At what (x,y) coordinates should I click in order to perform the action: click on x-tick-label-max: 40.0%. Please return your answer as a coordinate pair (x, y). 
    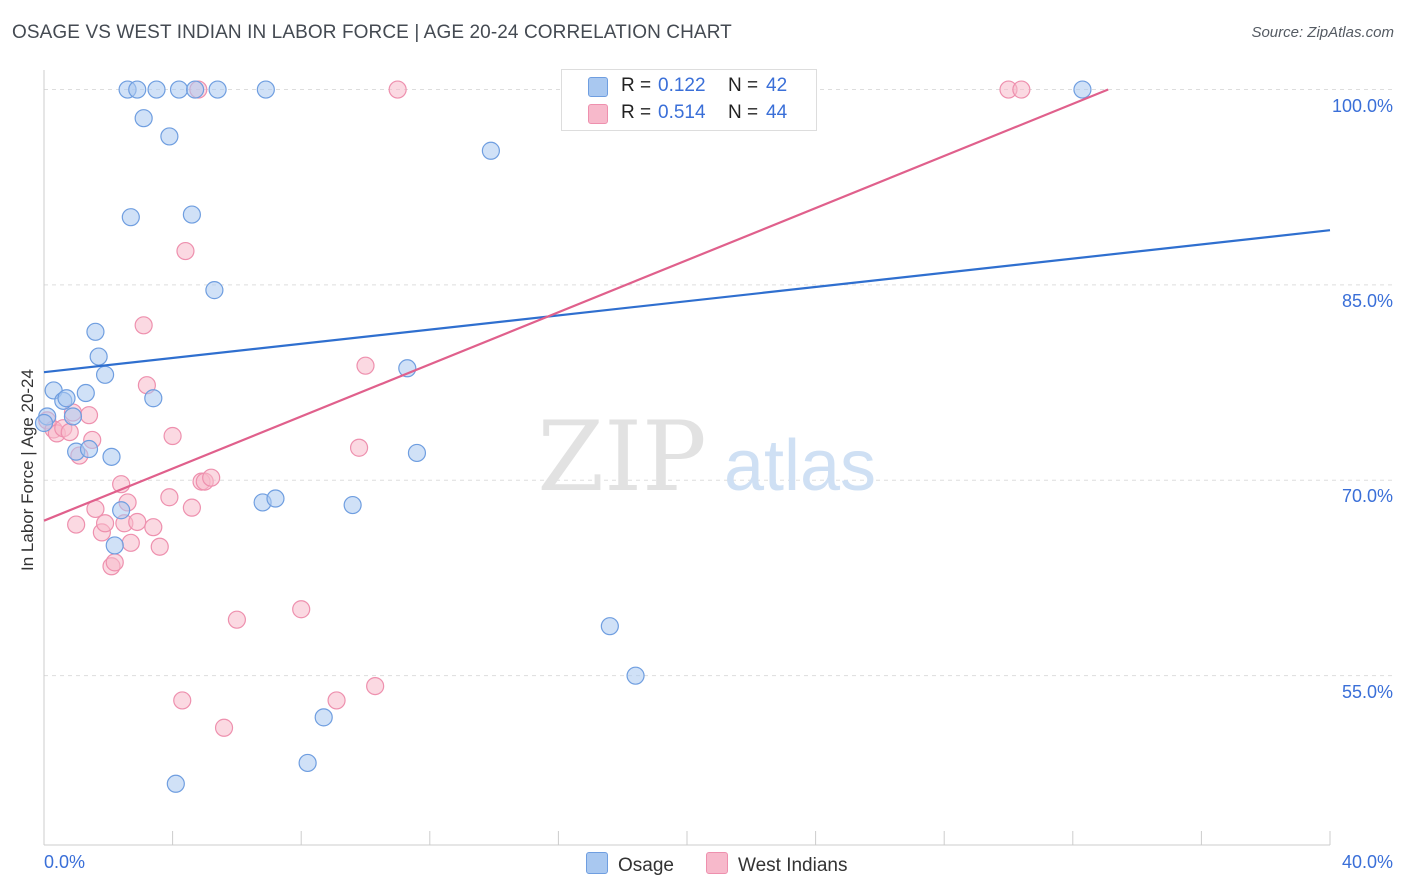
    Looking at the image, I should click on (1367, 862).